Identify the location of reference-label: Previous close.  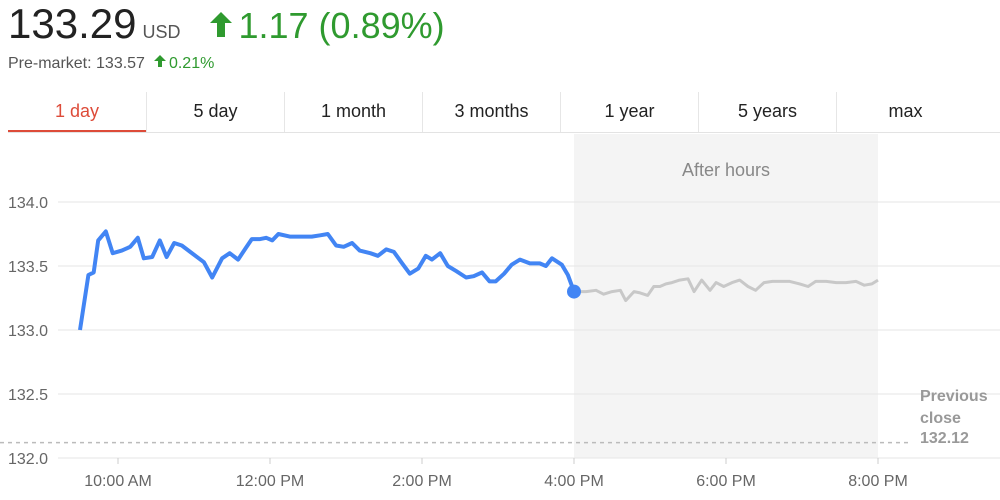
(954, 407).